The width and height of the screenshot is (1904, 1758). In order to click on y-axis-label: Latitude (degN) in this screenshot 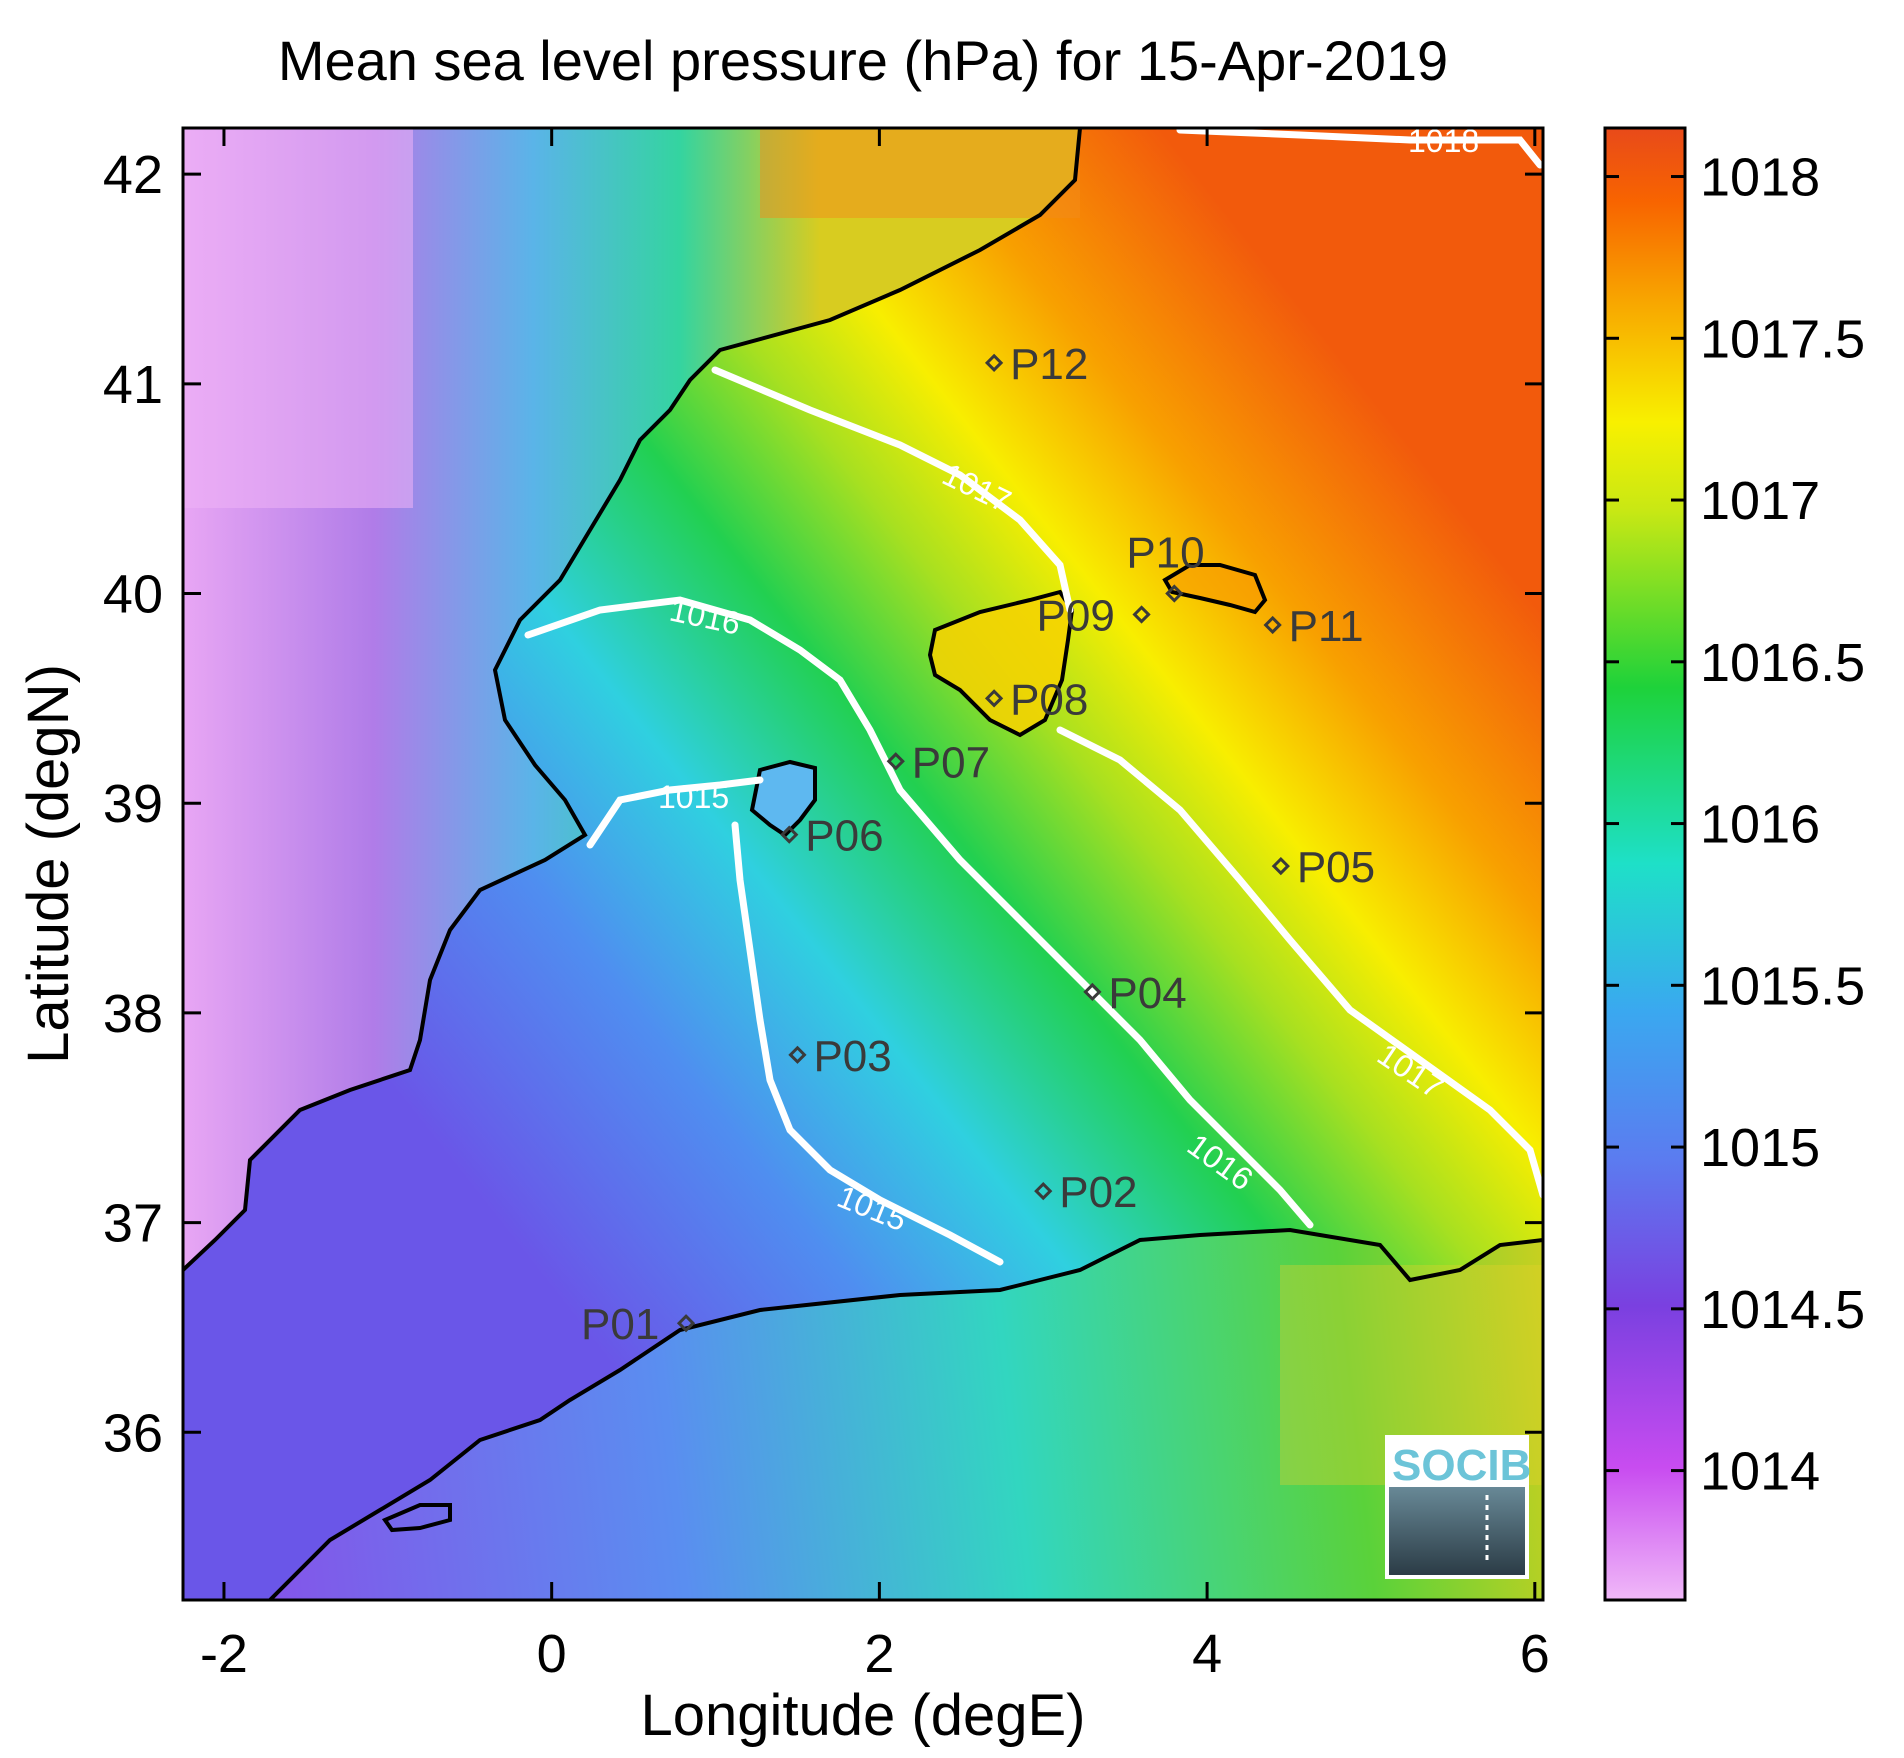, I will do `click(48, 864)`.